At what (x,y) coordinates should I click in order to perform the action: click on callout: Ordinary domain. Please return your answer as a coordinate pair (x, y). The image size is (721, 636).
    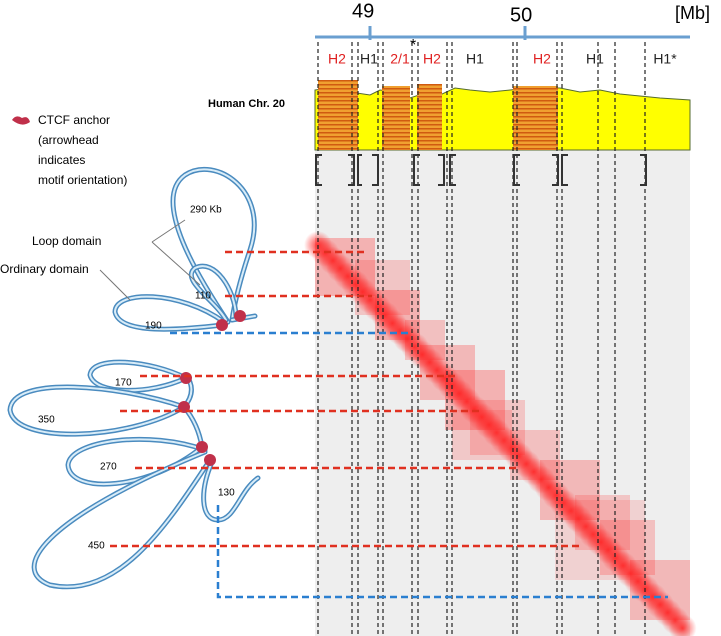
    Looking at the image, I should click on (44, 269).